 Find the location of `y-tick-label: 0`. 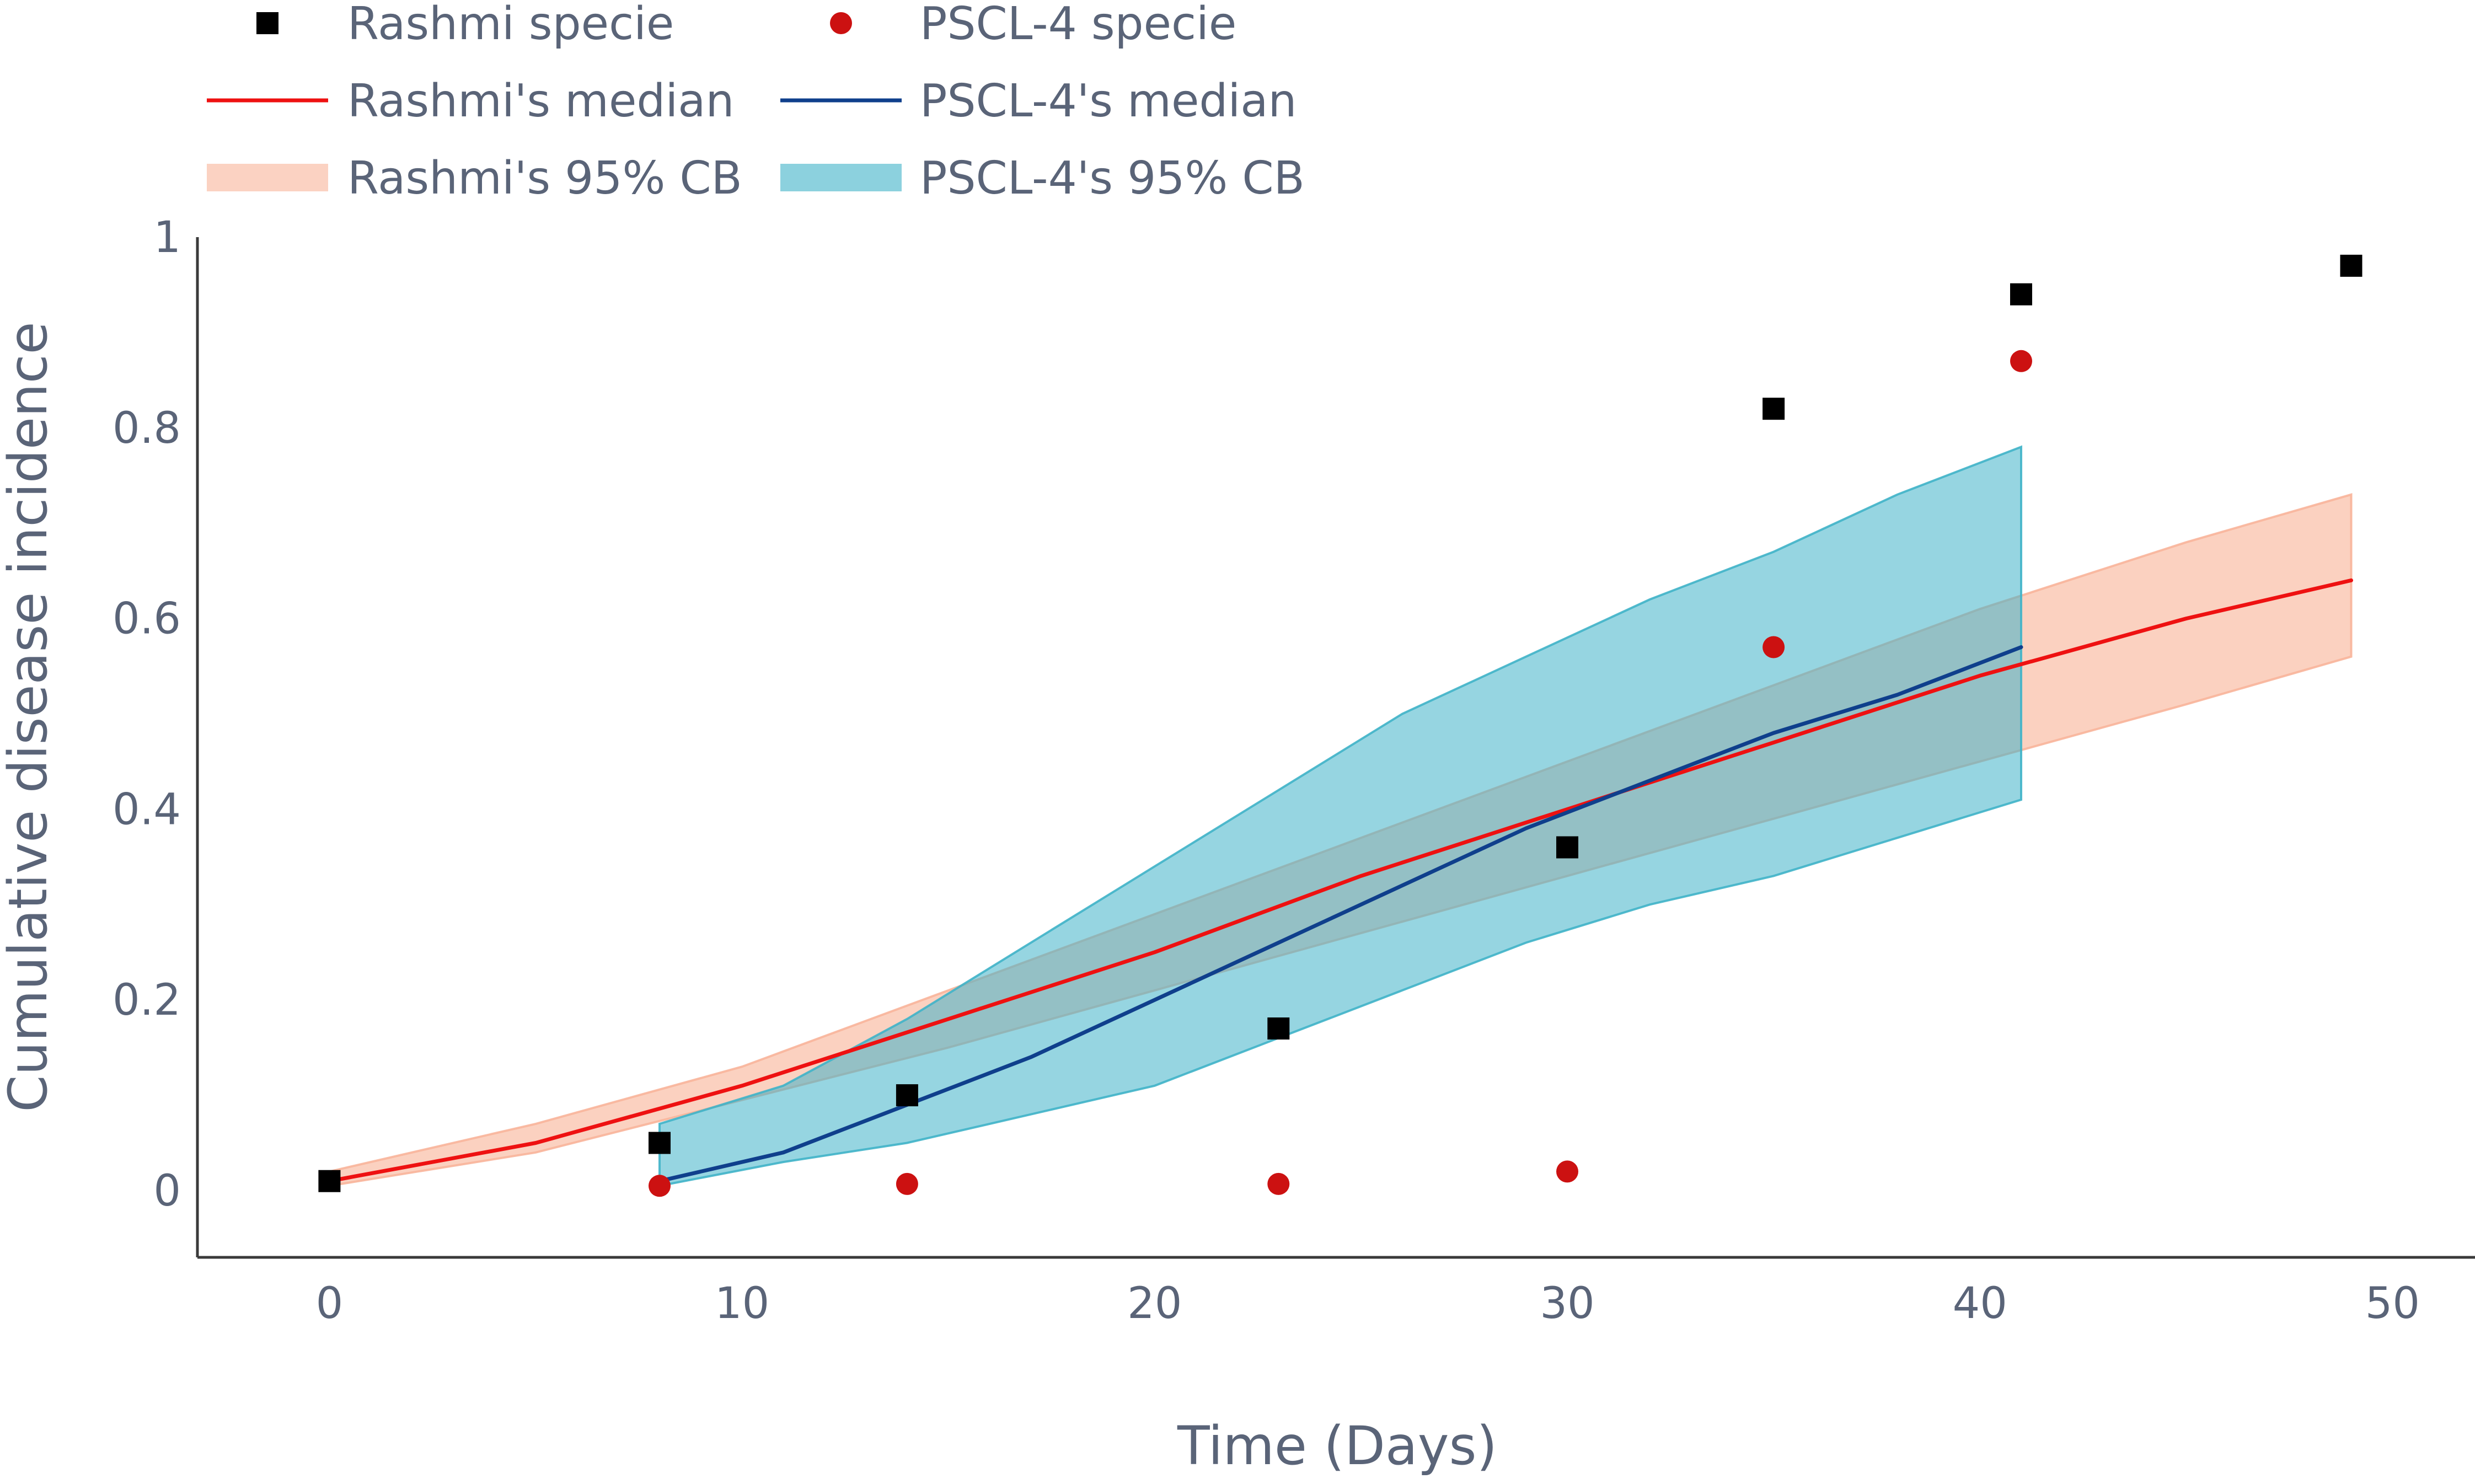

y-tick-label: 0 is located at coordinates (167, 1191).